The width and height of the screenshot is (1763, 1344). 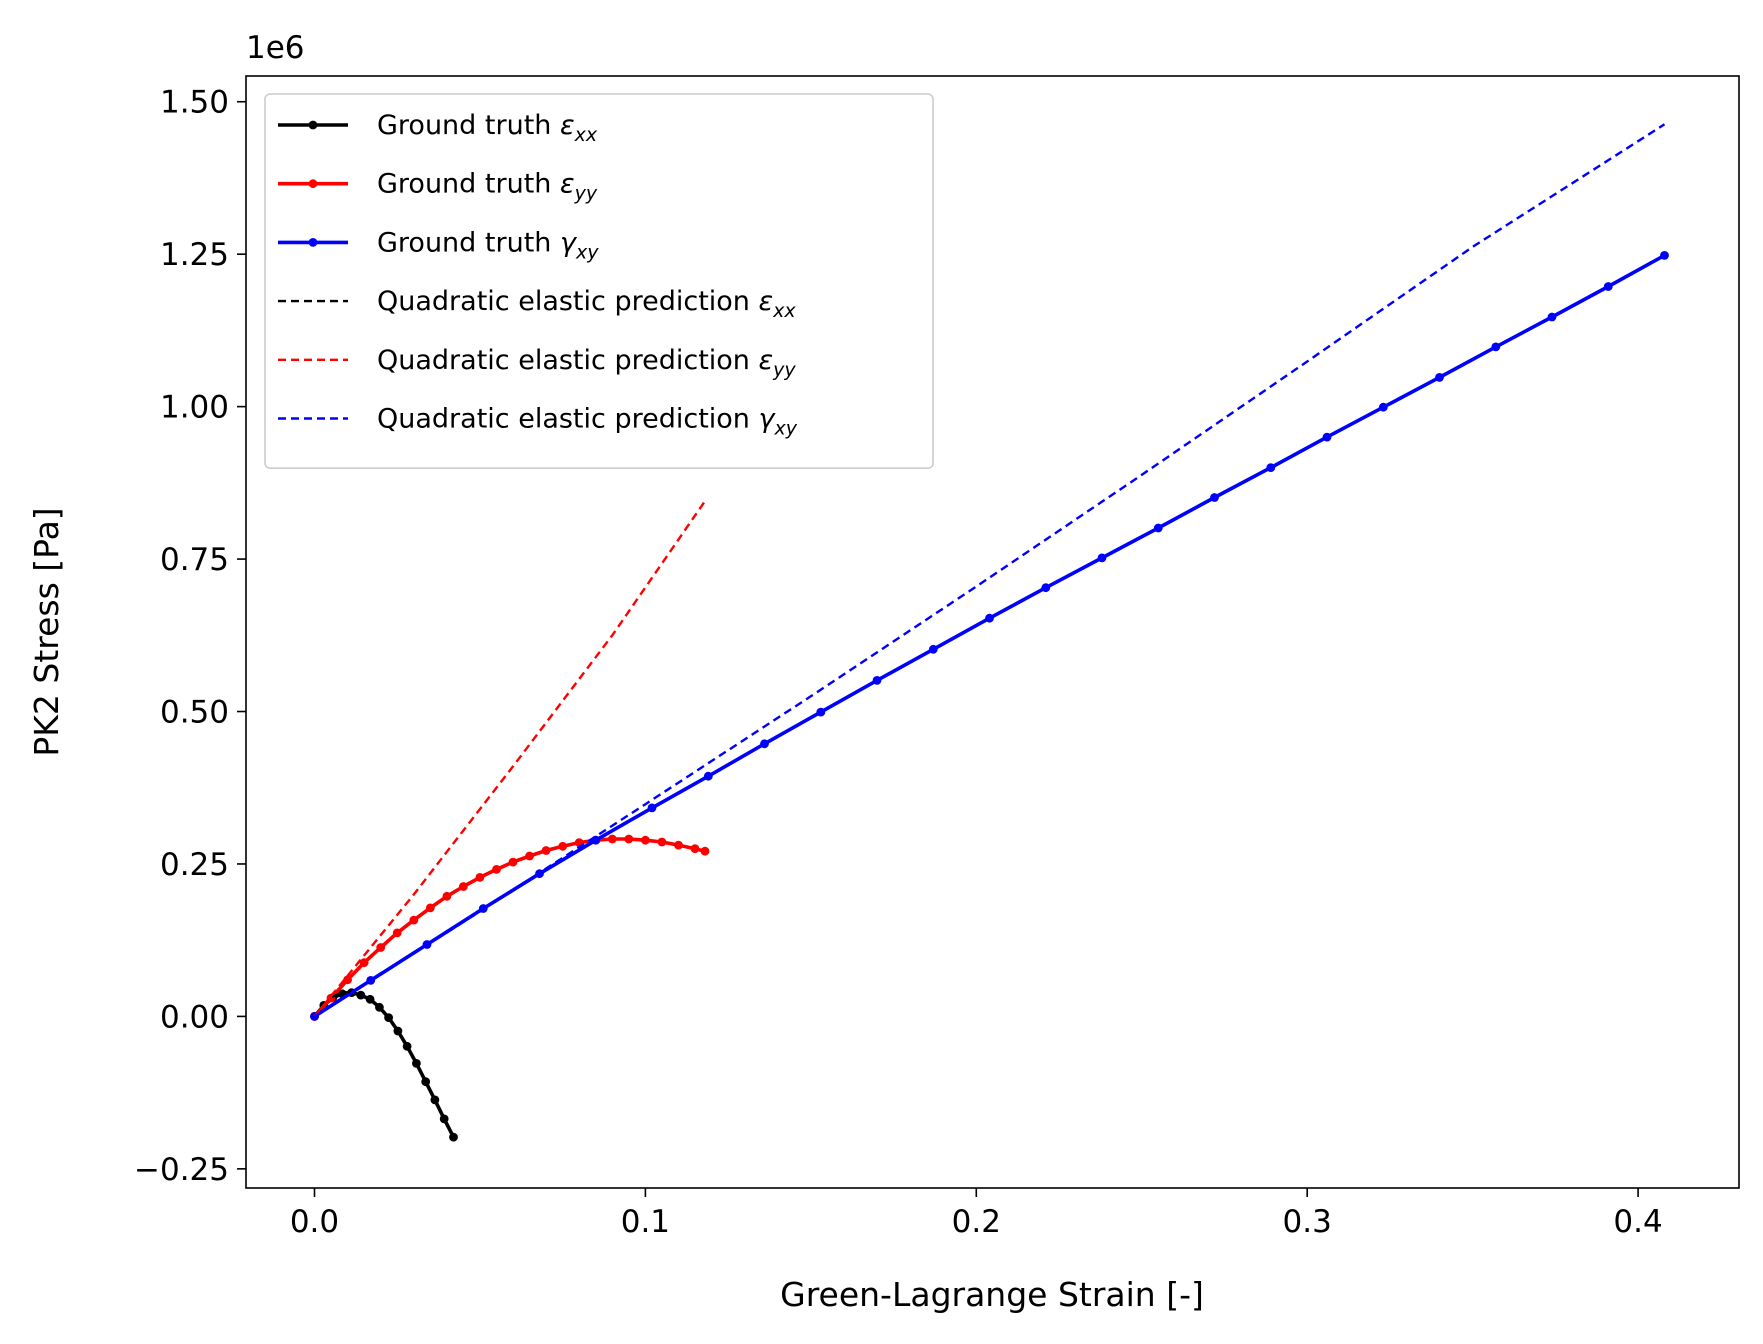 What do you see at coordinates (599, 281) in the screenshot?
I see `legend-box` at bounding box center [599, 281].